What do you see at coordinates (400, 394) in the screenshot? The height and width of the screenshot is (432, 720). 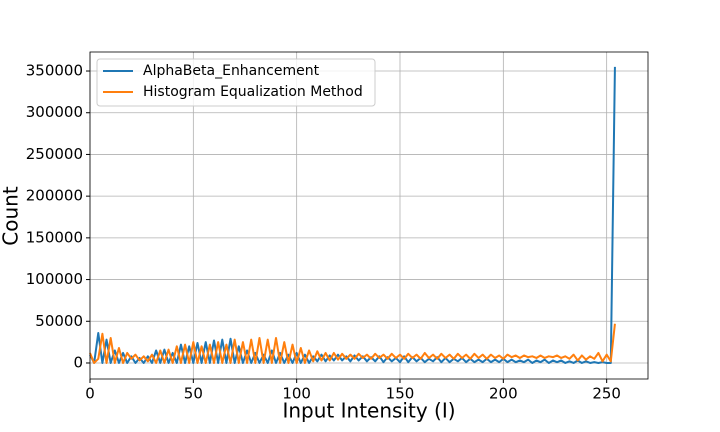 I see `x-tick-label: 150` at bounding box center [400, 394].